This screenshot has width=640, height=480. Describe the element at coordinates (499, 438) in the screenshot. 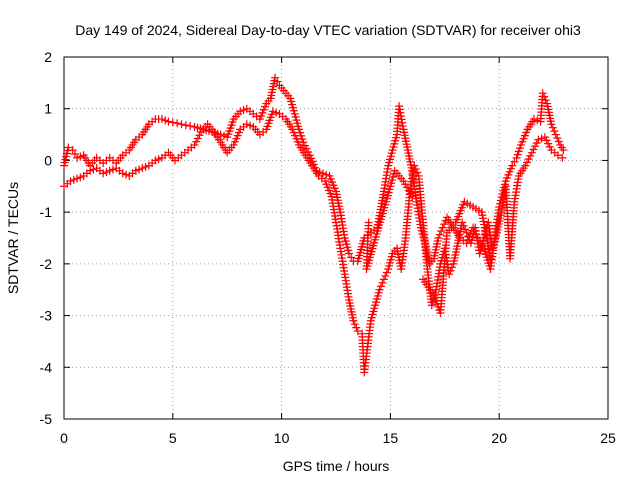

I see `x-tick-label: 20` at that location.